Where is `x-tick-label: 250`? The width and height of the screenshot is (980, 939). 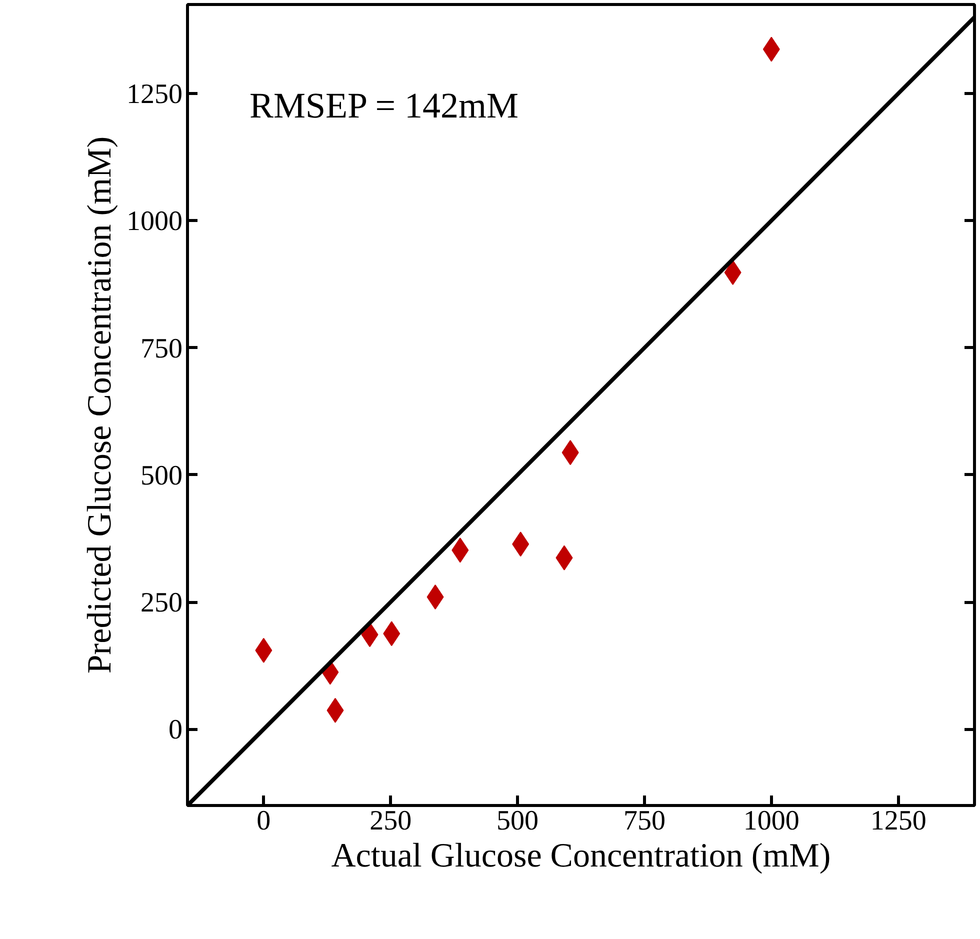
x-tick-label: 250 is located at coordinates (391, 821).